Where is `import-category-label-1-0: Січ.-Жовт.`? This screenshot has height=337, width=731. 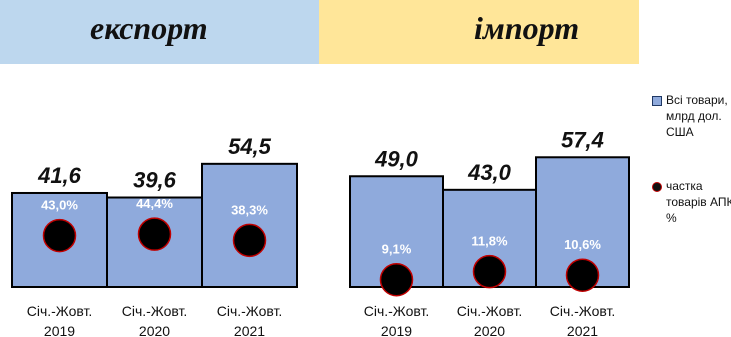
import-category-label-1-0: Січ.-Жовт. is located at coordinates (490, 311).